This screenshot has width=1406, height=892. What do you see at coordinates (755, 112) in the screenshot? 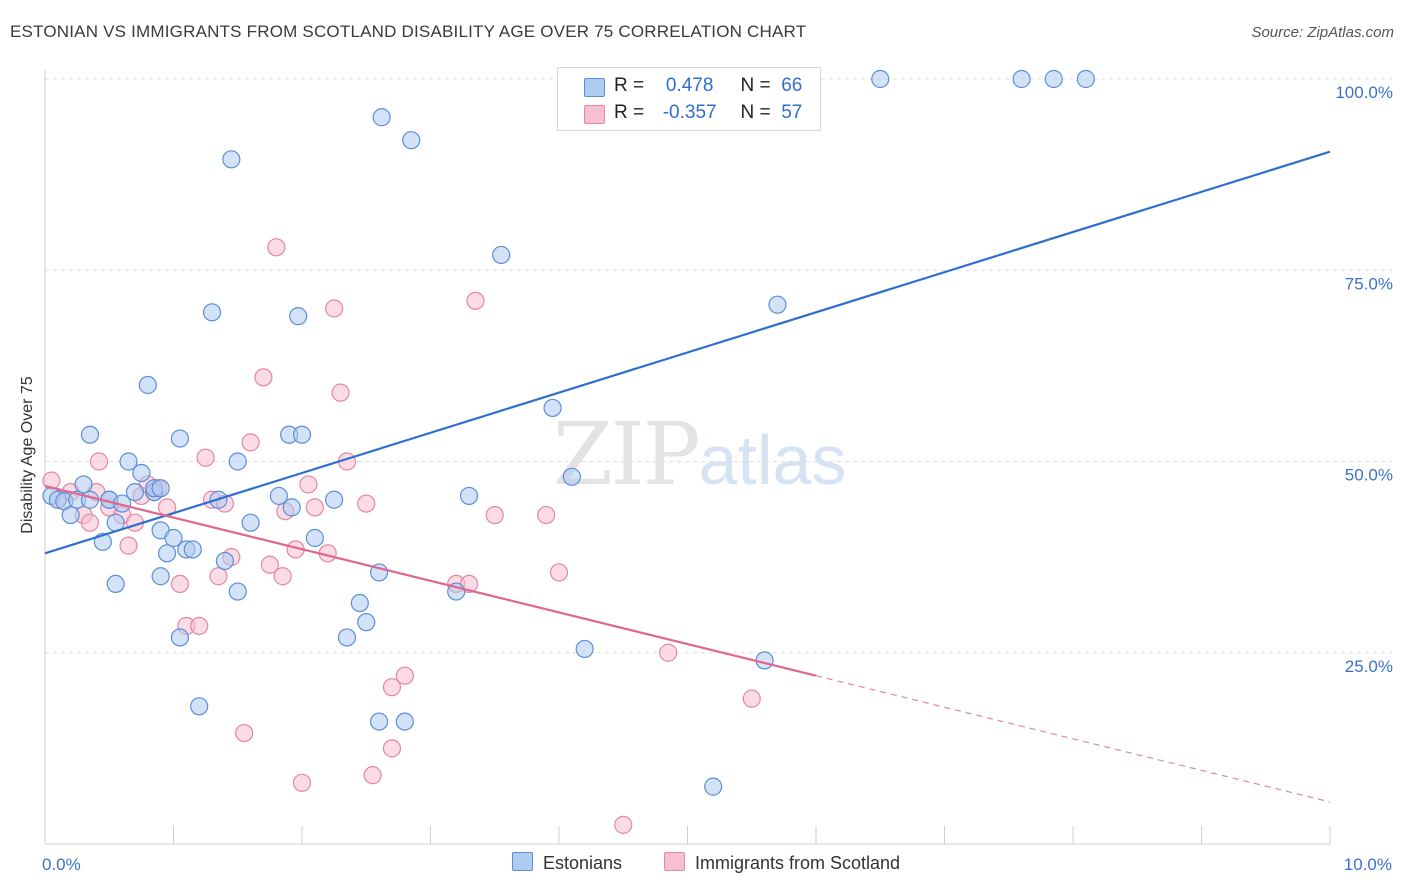
I see `scotland-n-label: N =` at bounding box center [755, 112].